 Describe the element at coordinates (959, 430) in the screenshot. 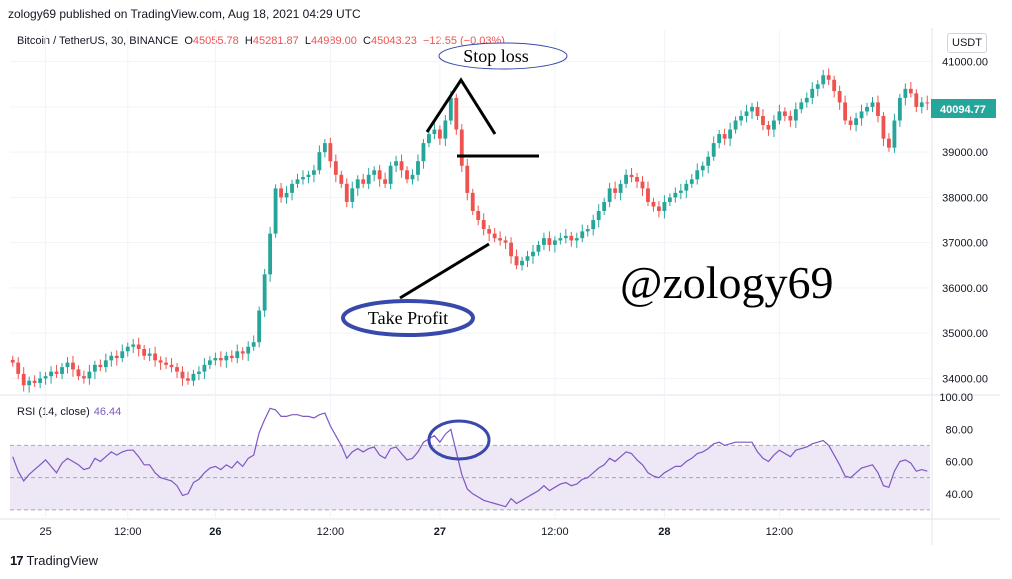

I see `rsi-tick-label: 80.00` at that location.